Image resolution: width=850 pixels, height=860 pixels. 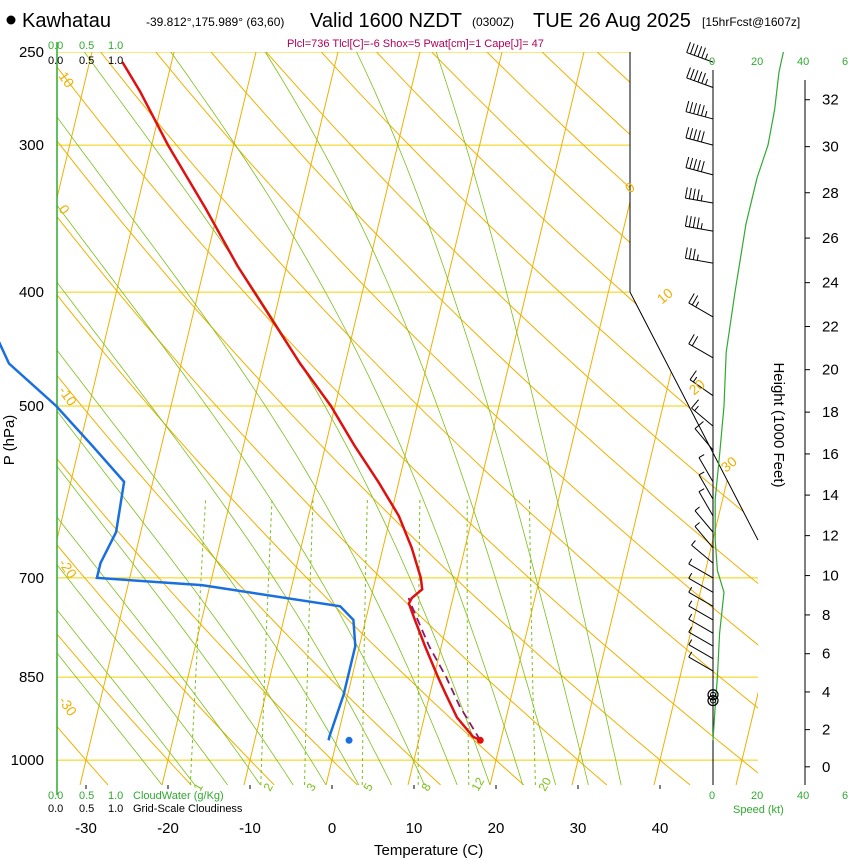 I want to click on height-axis-title: Height (1000 Feet), so click(x=778, y=424).